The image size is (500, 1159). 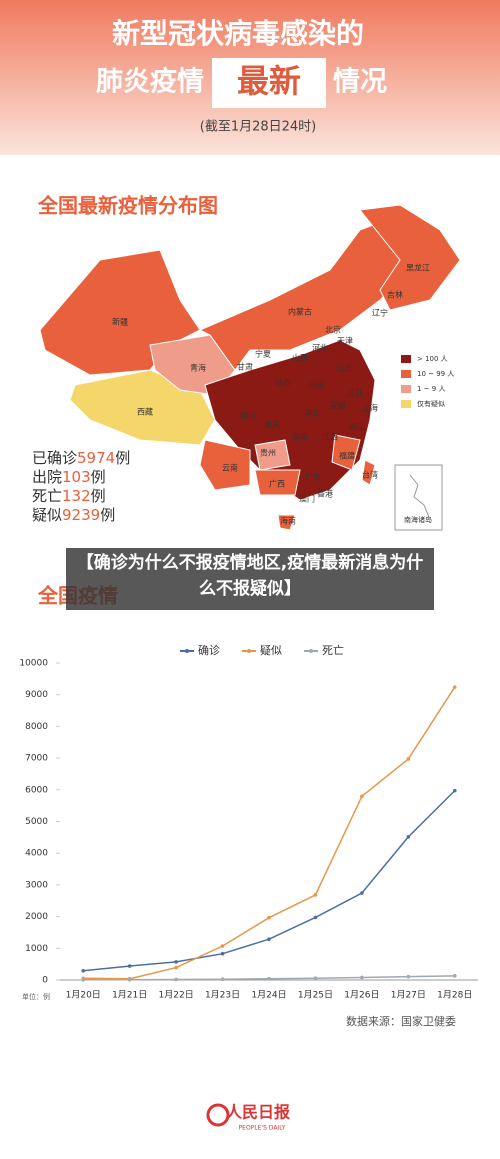 I want to click on footer-logo-en: PEOPLE'S DAILY, so click(x=262, y=1128).